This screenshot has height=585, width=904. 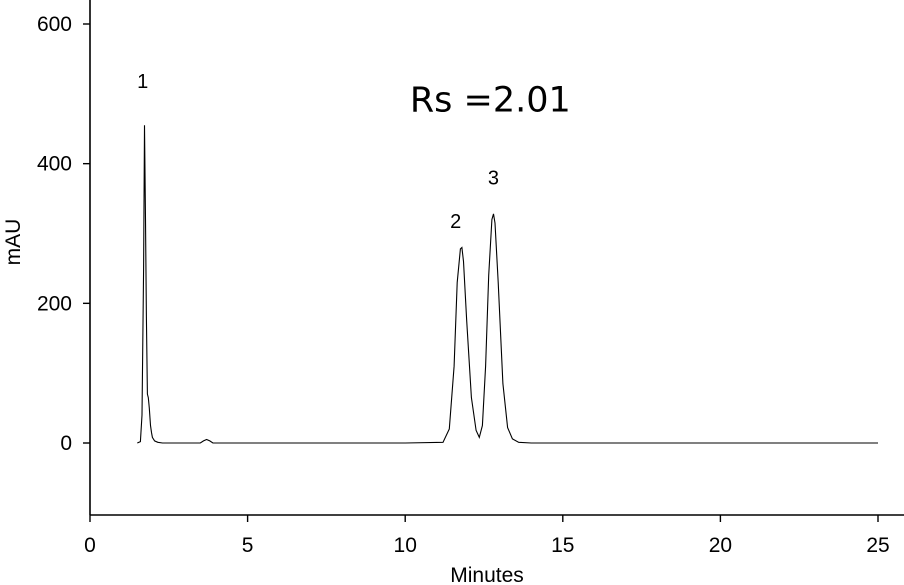 I want to click on x-axis-title: Minutes, so click(x=487, y=574).